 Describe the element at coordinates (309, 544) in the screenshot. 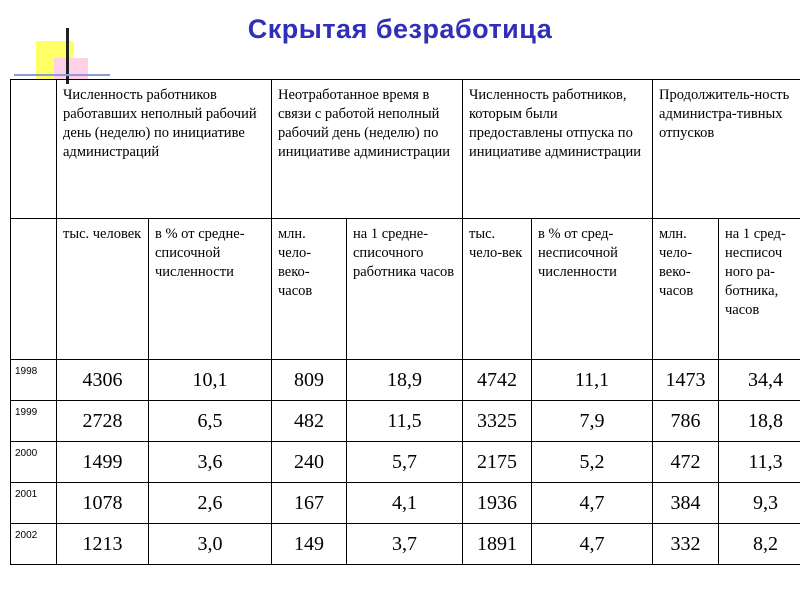

I see `value-cell: 149` at that location.